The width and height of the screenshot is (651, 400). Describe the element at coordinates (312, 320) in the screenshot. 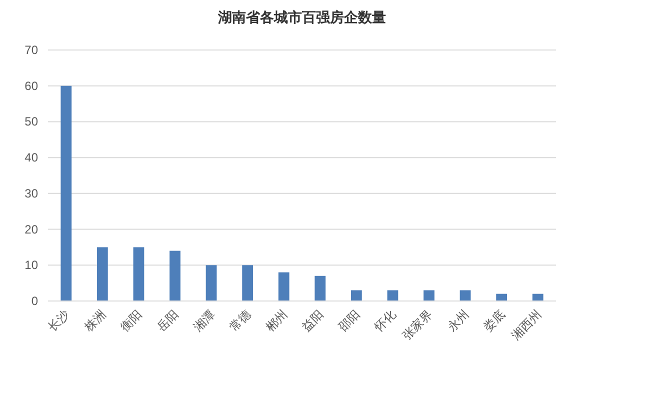

I see `x-tick-label: 益阳` at that location.